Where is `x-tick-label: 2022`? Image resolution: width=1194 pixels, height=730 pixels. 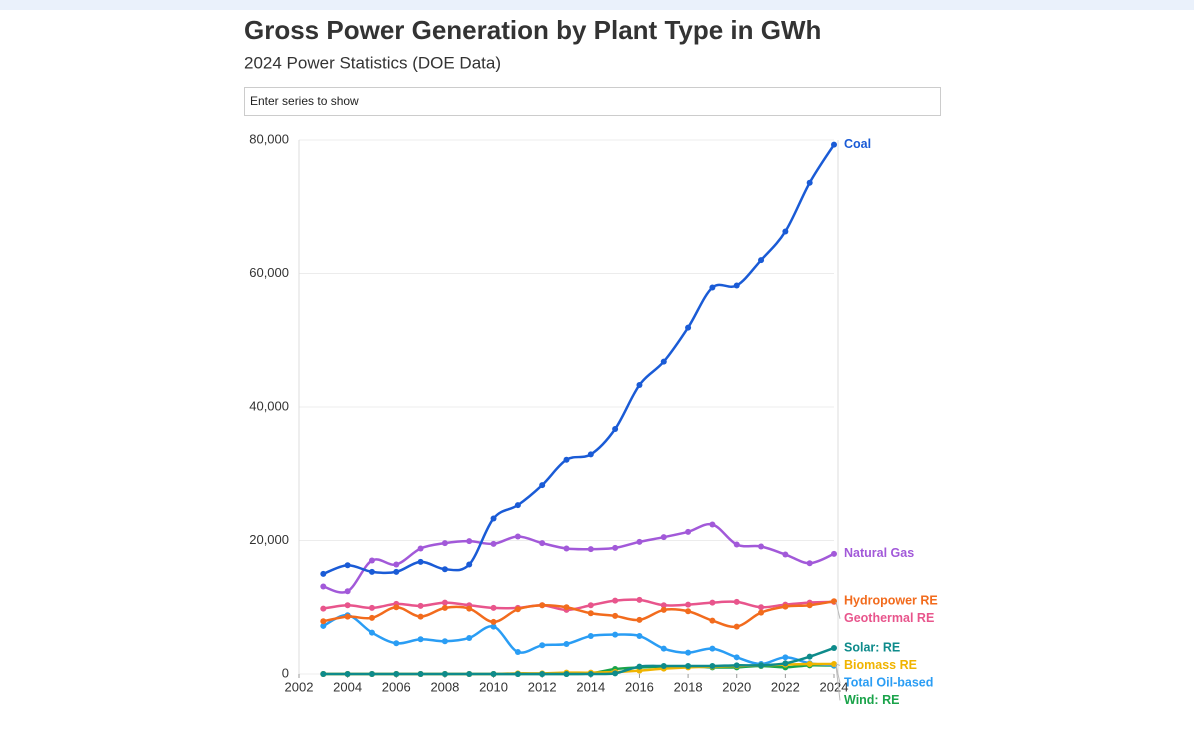 x-tick-label: 2022 is located at coordinates (785, 686).